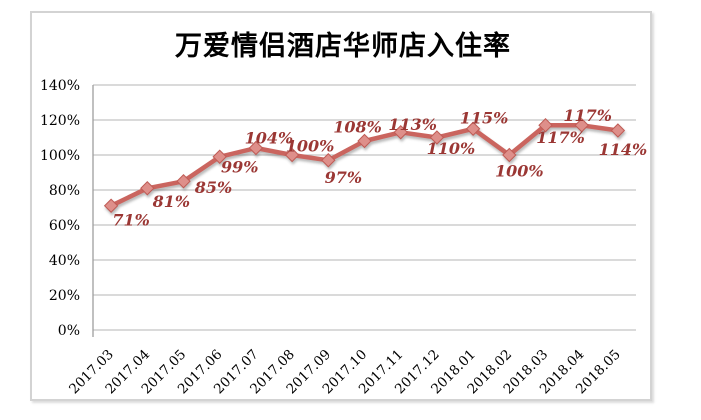 This screenshot has width=701, height=420. What do you see at coordinates (623, 149) in the screenshot?
I see `data-point-label: 114%` at bounding box center [623, 149].